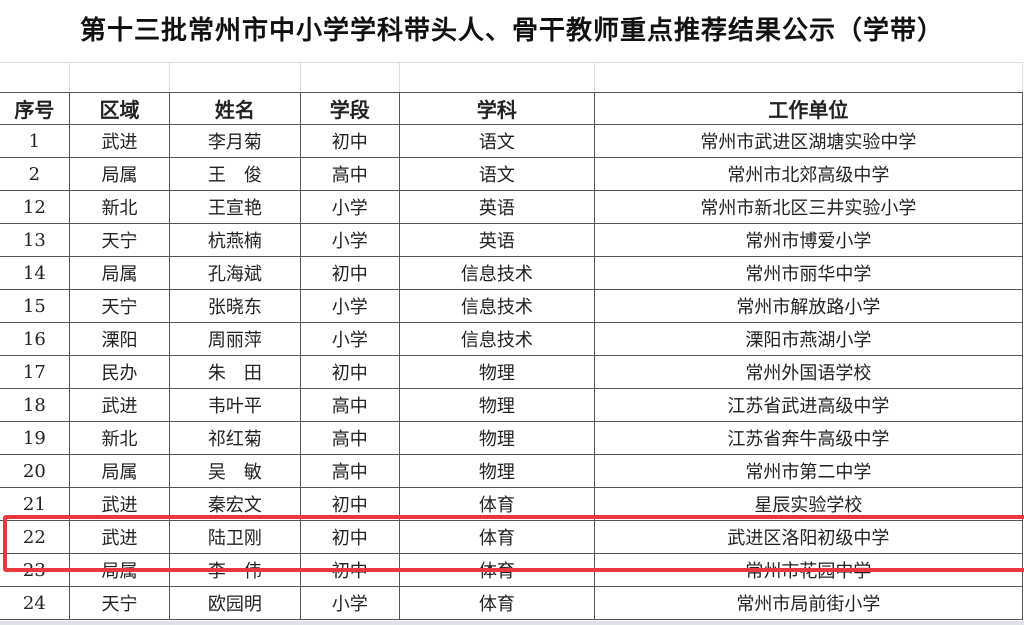 This screenshot has width=1024, height=625. I want to click on cell-seq: 15, so click(35, 306).